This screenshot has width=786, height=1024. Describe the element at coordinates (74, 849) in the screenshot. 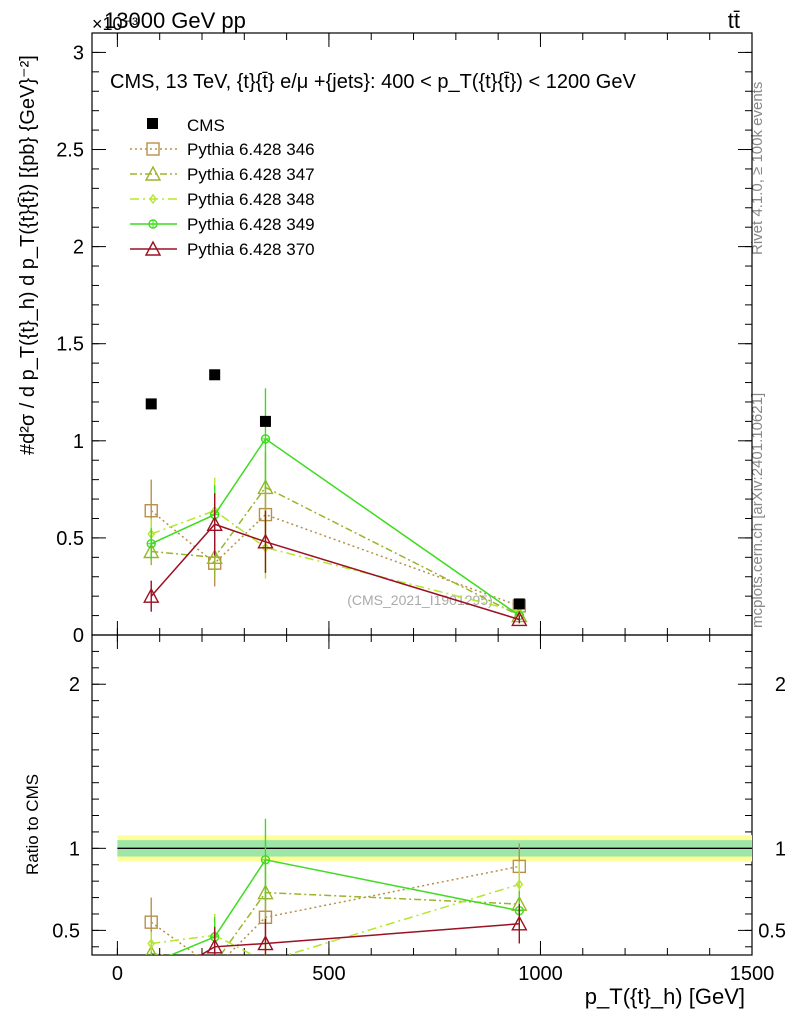

I see `ratio-y-tick-label: 1` at that location.